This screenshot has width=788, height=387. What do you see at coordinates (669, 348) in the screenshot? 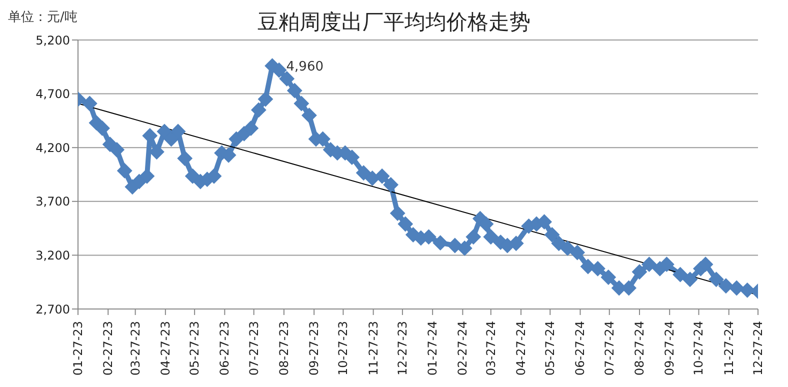
I see `x-tick-label: 09-27-24` at bounding box center [669, 348].